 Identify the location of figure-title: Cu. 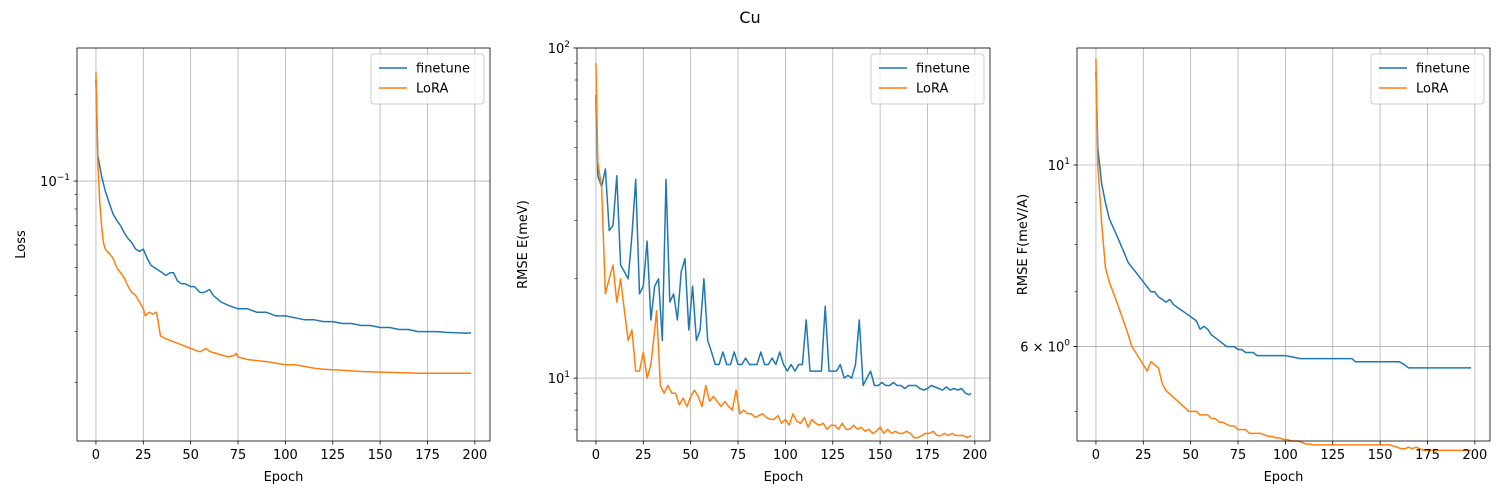
(749, 17).